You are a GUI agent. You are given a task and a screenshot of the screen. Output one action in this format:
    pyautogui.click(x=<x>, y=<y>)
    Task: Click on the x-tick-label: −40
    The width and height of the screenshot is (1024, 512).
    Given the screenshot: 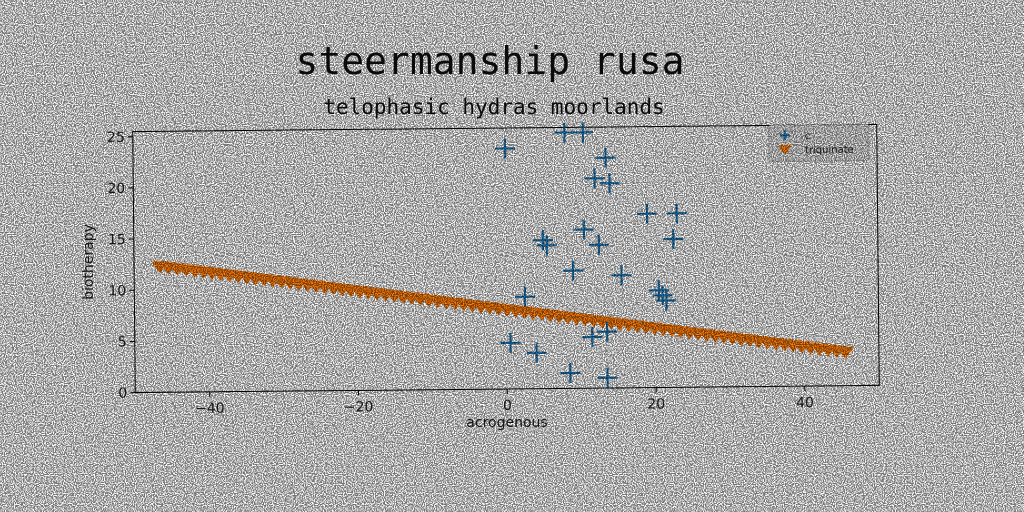 What is the action you would take?
    pyautogui.click(x=210, y=409)
    